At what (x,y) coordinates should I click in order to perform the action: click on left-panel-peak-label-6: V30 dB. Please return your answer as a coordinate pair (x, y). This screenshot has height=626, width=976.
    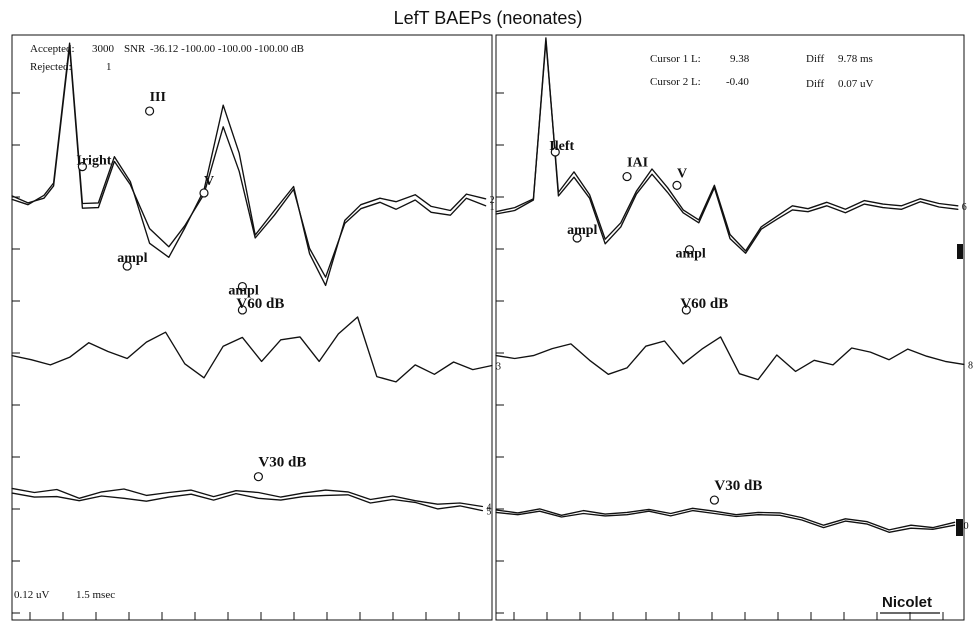
    Looking at the image, I should click on (282, 463).